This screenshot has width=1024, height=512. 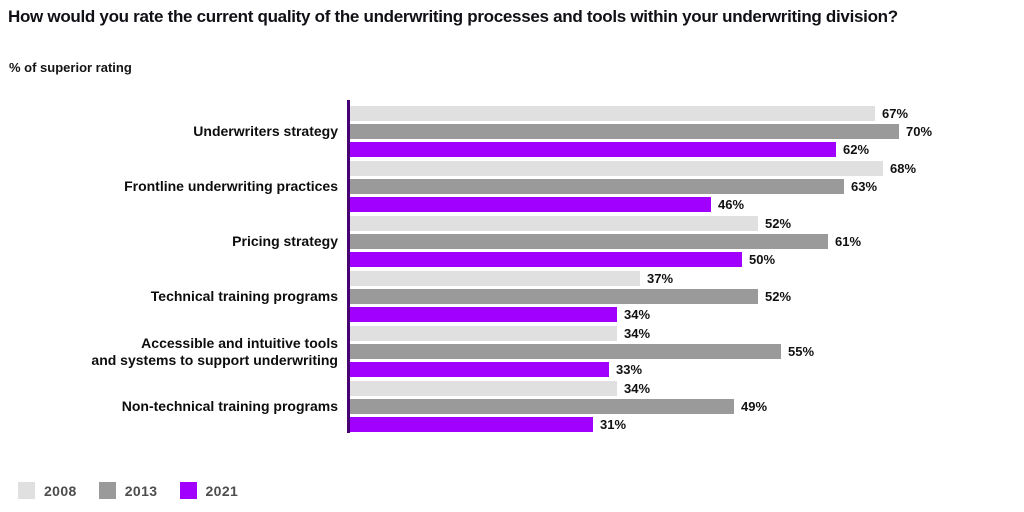 What do you see at coordinates (903, 168) in the screenshot?
I see `value-label: 68%` at bounding box center [903, 168].